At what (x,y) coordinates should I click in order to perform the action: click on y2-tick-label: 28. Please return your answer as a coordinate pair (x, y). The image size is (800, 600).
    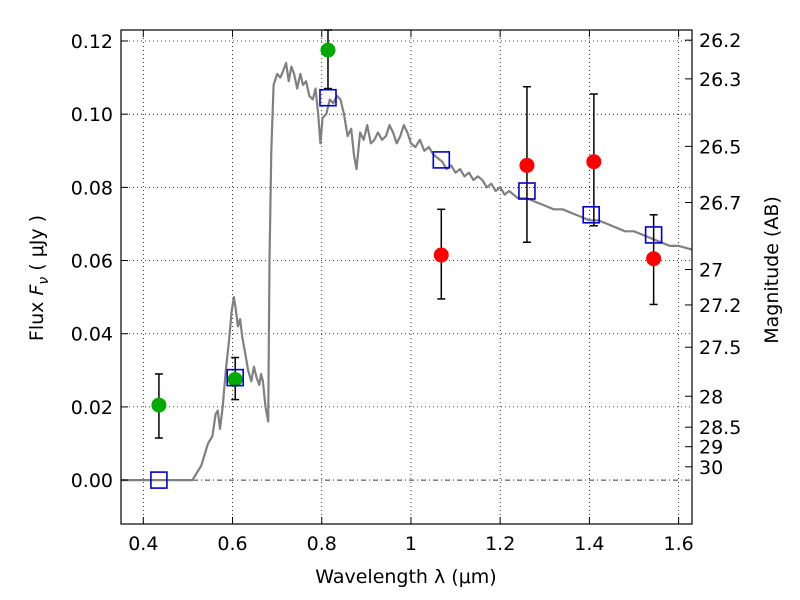
    Looking at the image, I should click on (711, 397).